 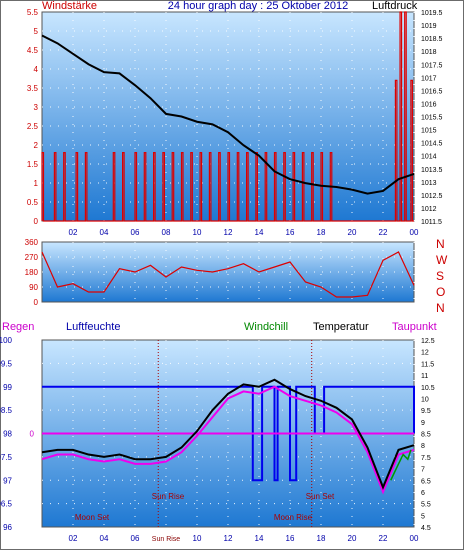 I want to click on left-tick-label: 3.5, so click(x=33, y=88).